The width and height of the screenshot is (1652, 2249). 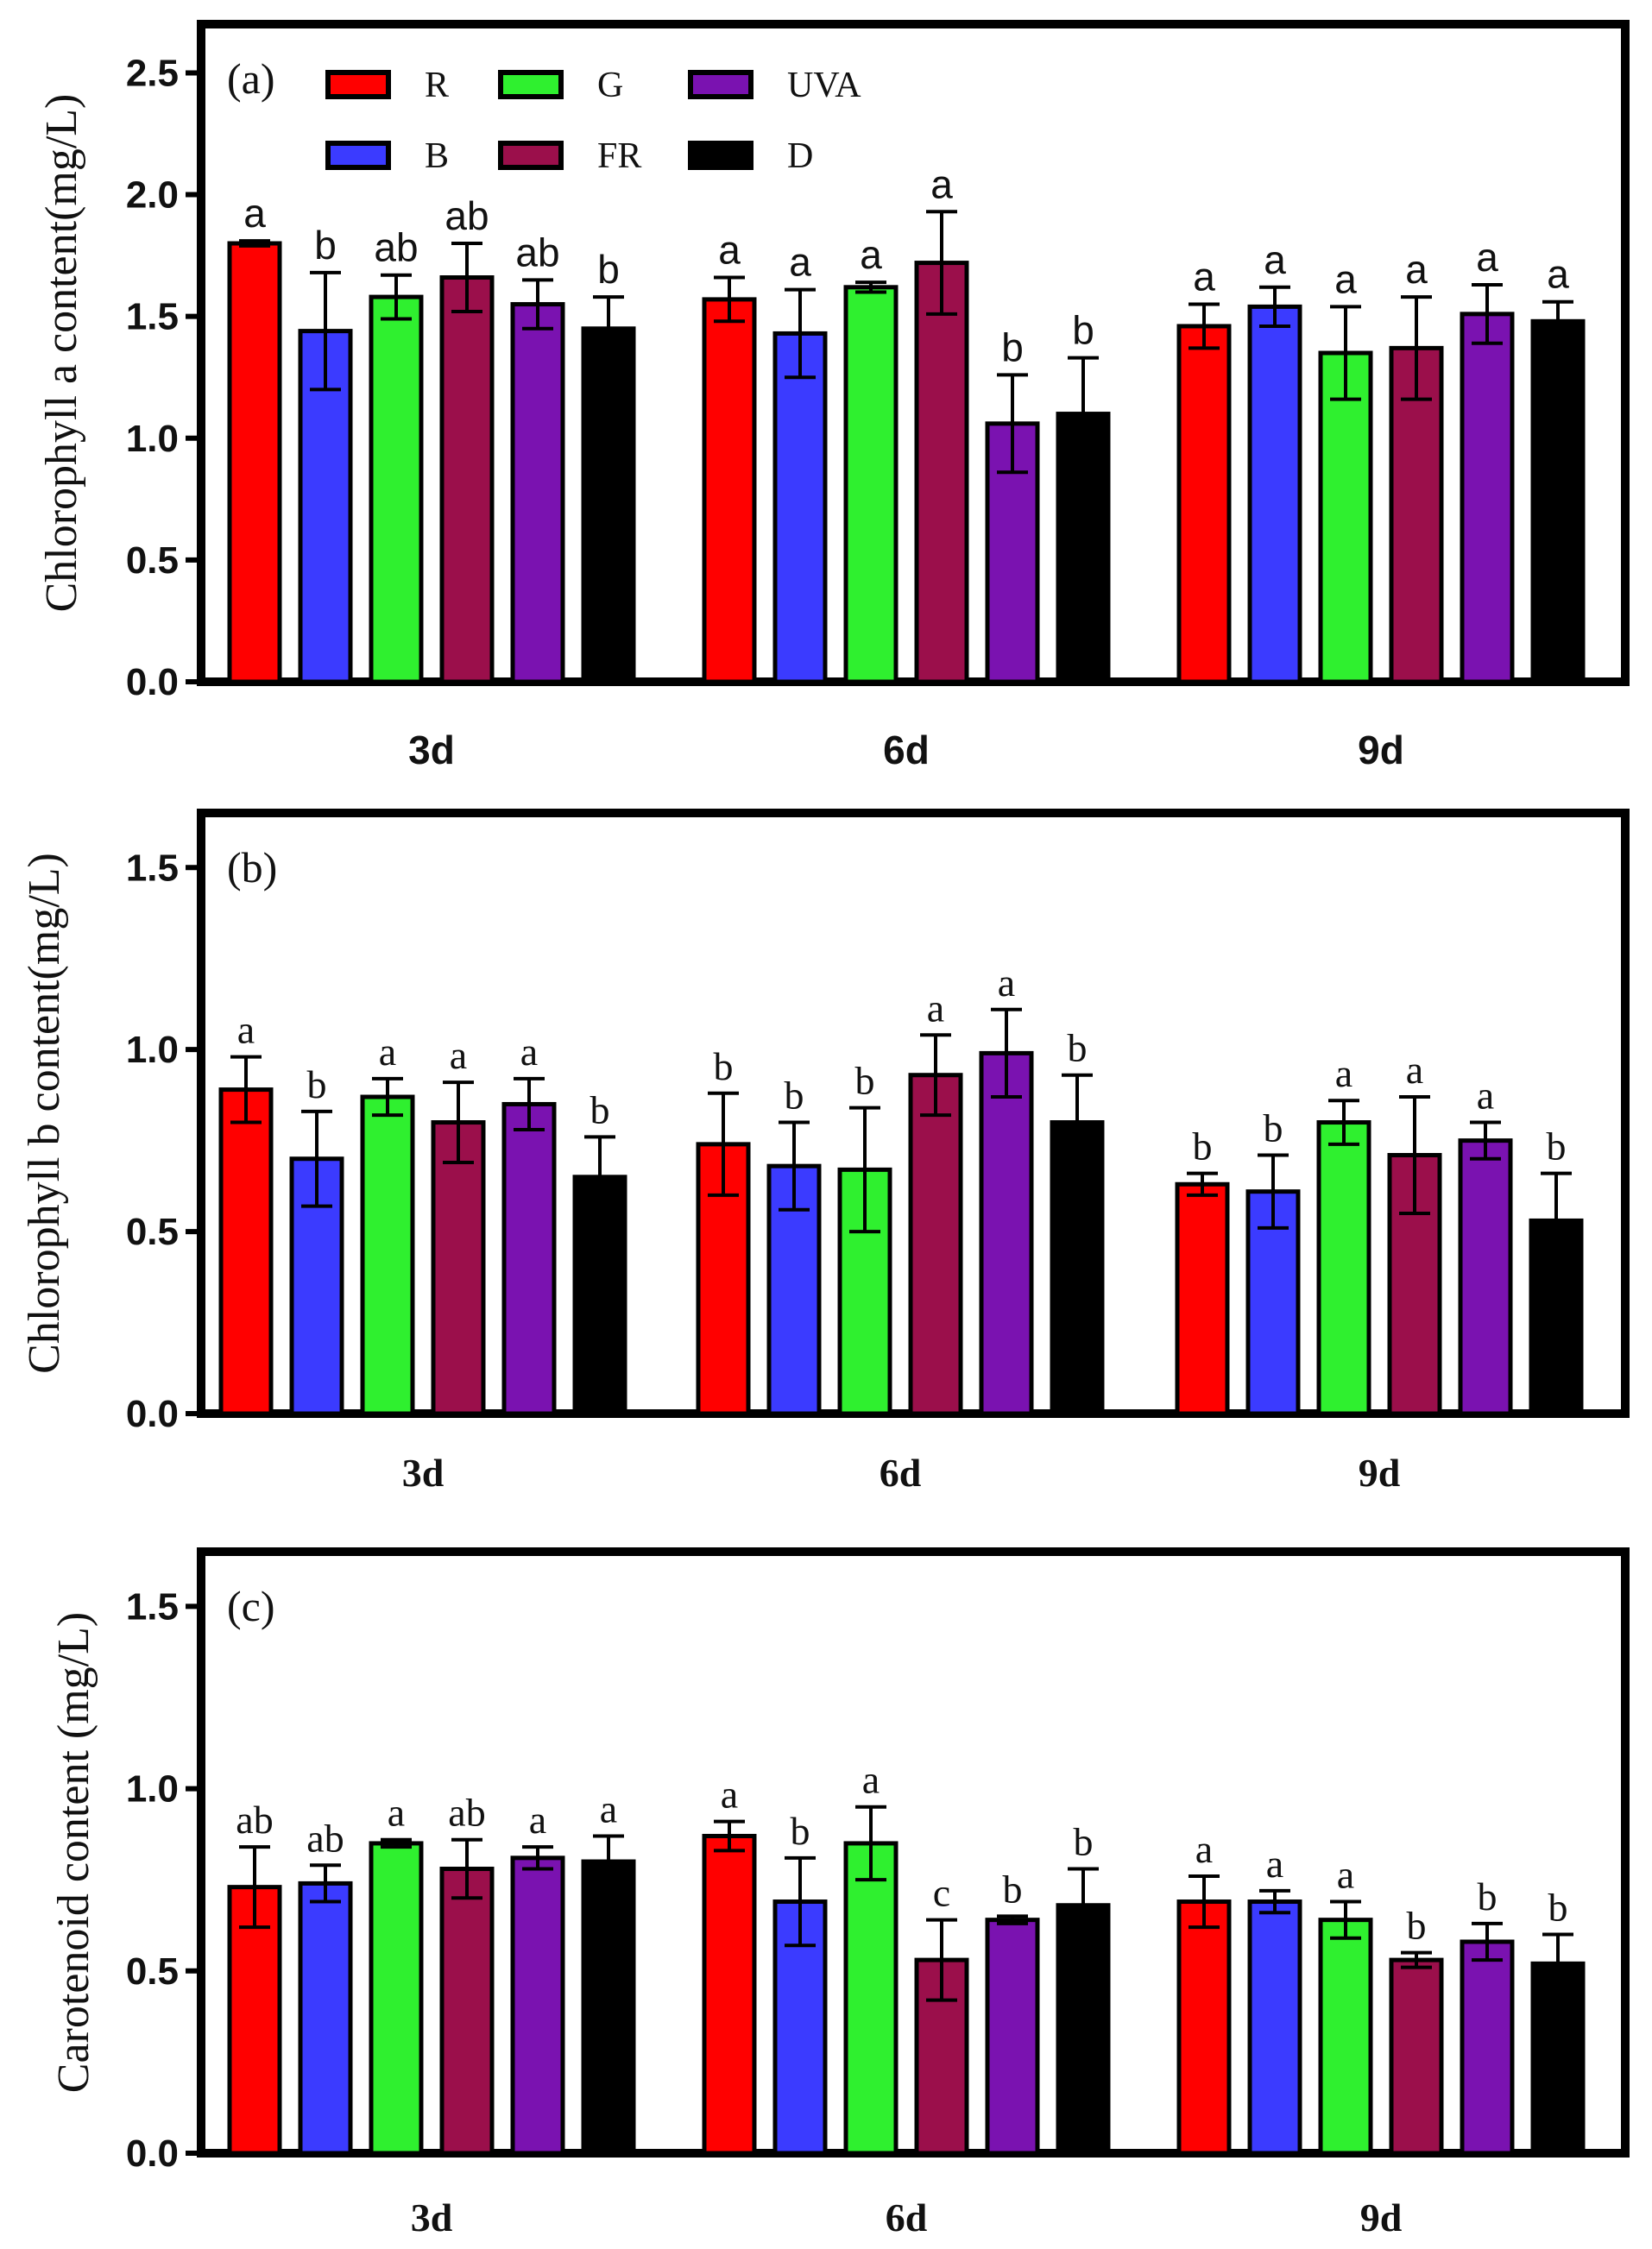 I want to click on y-tick-label: 2.0, so click(x=152, y=196).